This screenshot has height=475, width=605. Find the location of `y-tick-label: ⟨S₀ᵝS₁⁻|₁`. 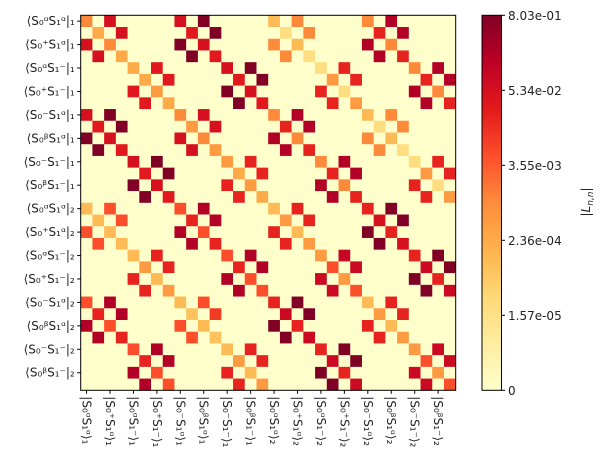

y-tick-label: ⟨S₀ᵝS₁⁻|₁ is located at coordinates (50, 185).